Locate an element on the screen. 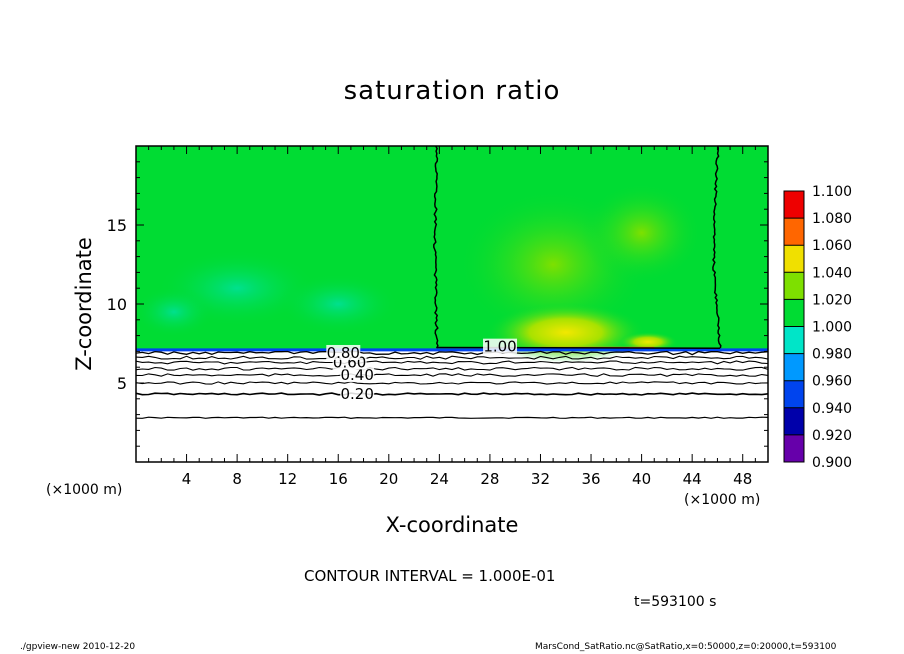 This screenshot has height=654, width=904. x-tick-label: 36 is located at coordinates (590, 479).